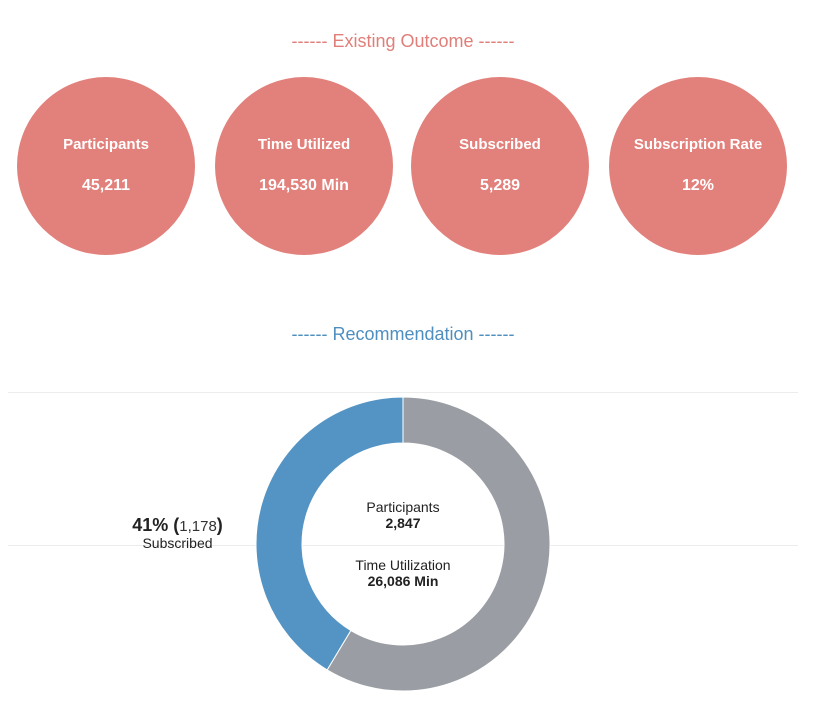  Describe the element at coordinates (198, 526) in the screenshot. I see `callout-count: 1,178` at that location.